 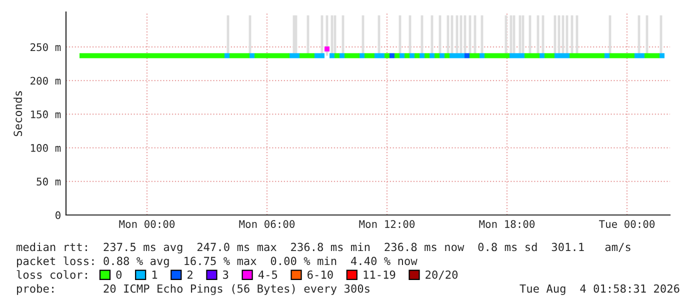 What do you see at coordinates (58, 215) in the screenshot?
I see `y-tick-label: 0` at bounding box center [58, 215].